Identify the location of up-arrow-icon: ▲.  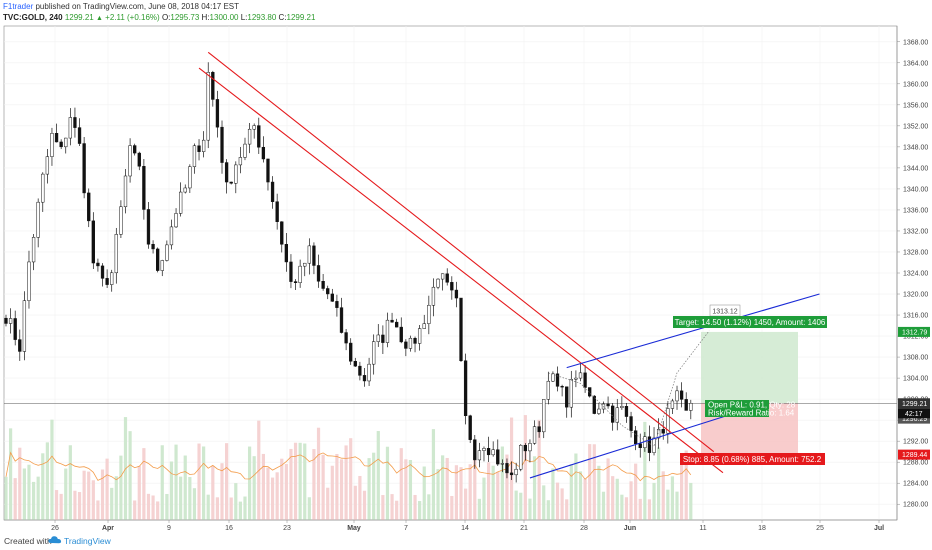
(99, 18).